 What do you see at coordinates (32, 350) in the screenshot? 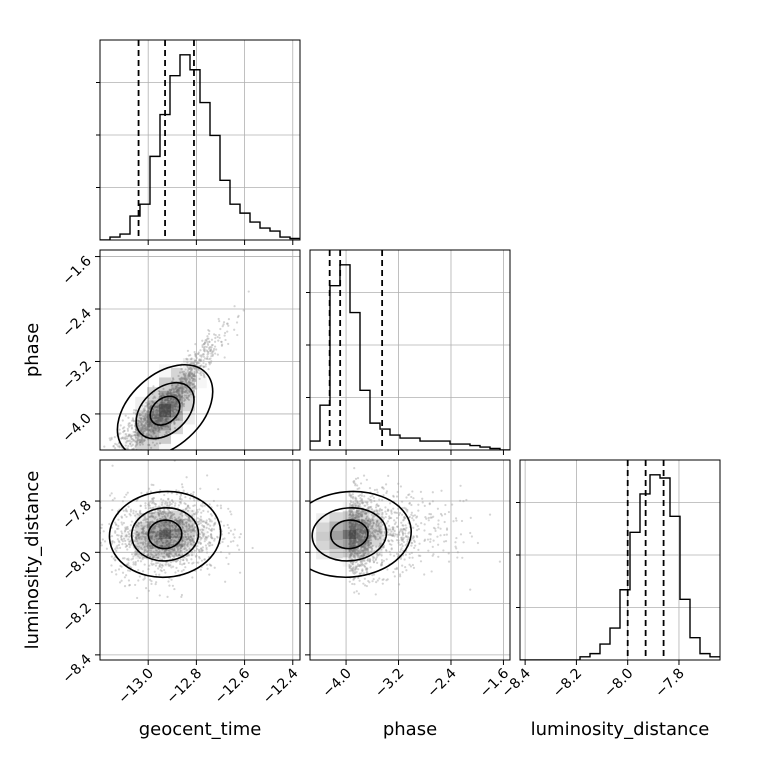
I see `y-axis-label-phase: phase` at bounding box center [32, 350].